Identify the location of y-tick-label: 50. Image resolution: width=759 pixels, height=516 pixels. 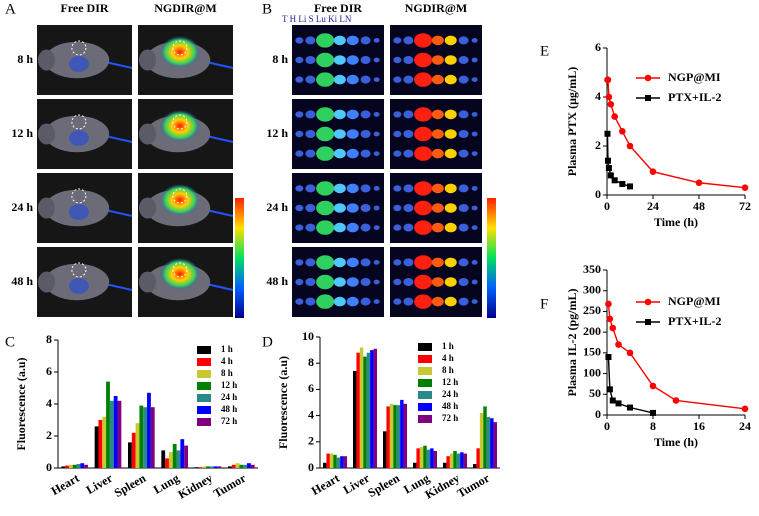
(595, 393).